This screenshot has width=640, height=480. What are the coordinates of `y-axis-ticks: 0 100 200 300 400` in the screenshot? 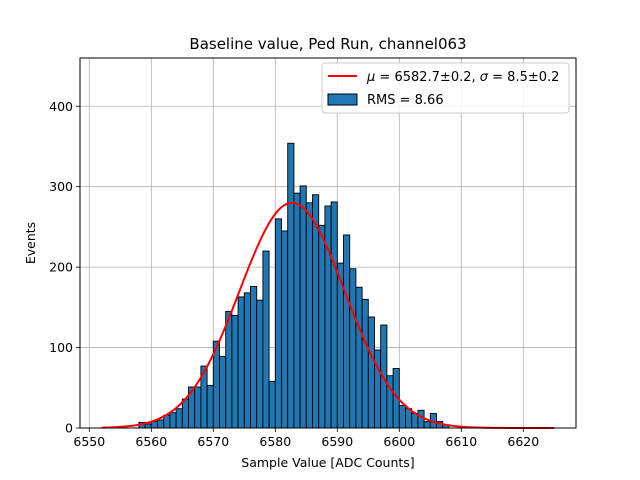 It's located at (64, 267).